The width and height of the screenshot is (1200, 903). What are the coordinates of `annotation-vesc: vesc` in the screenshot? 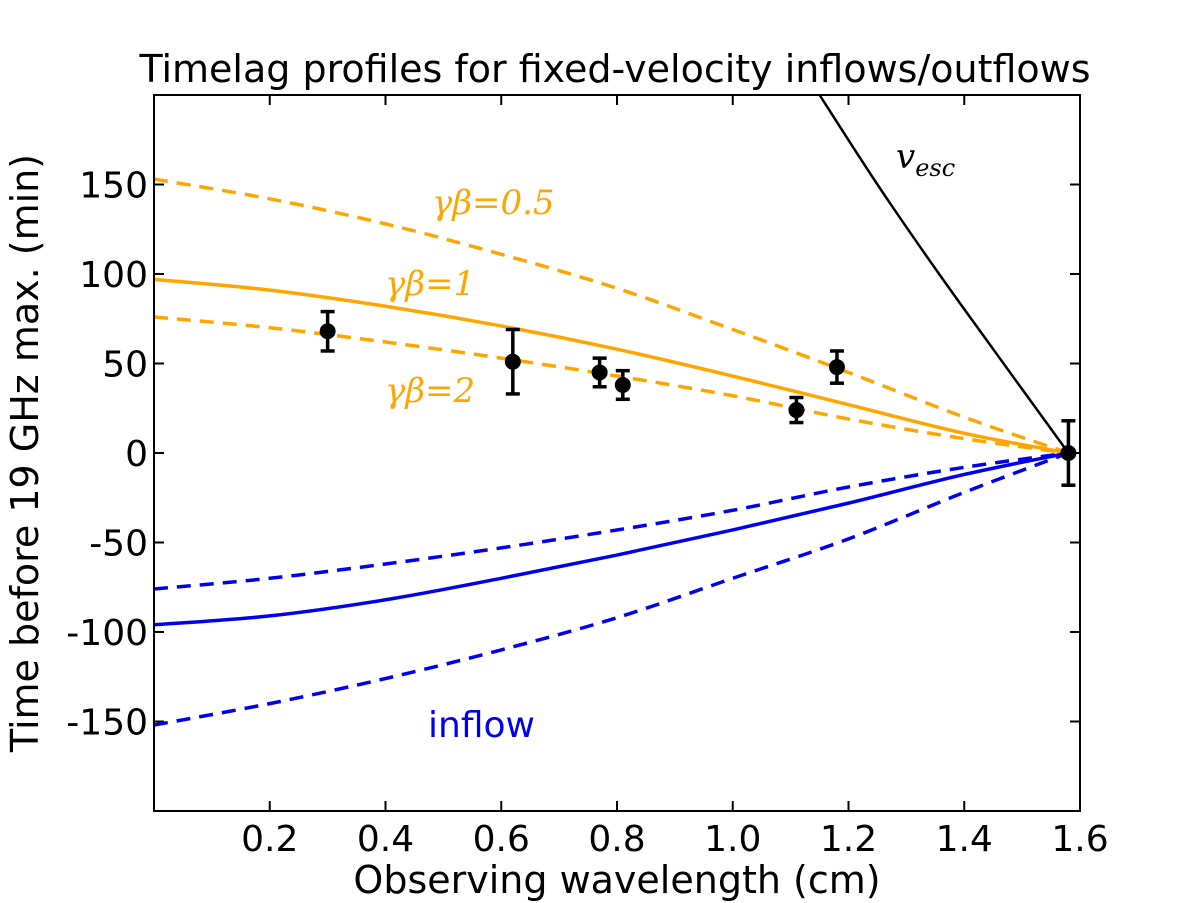 It's located at (925, 159).